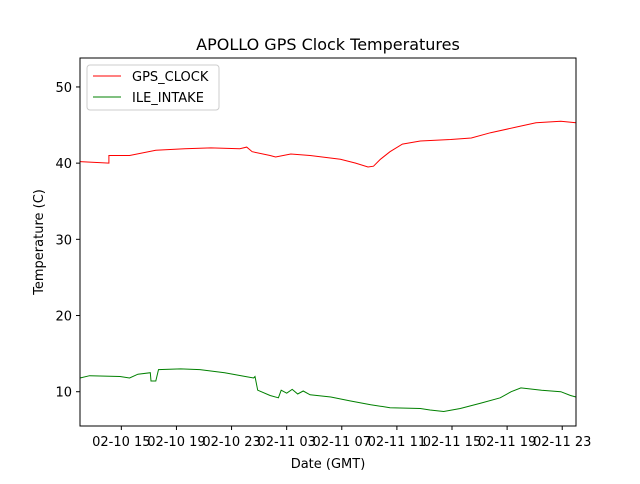  Describe the element at coordinates (328, 390) in the screenshot. I see `series-line-ile-intake` at that location.